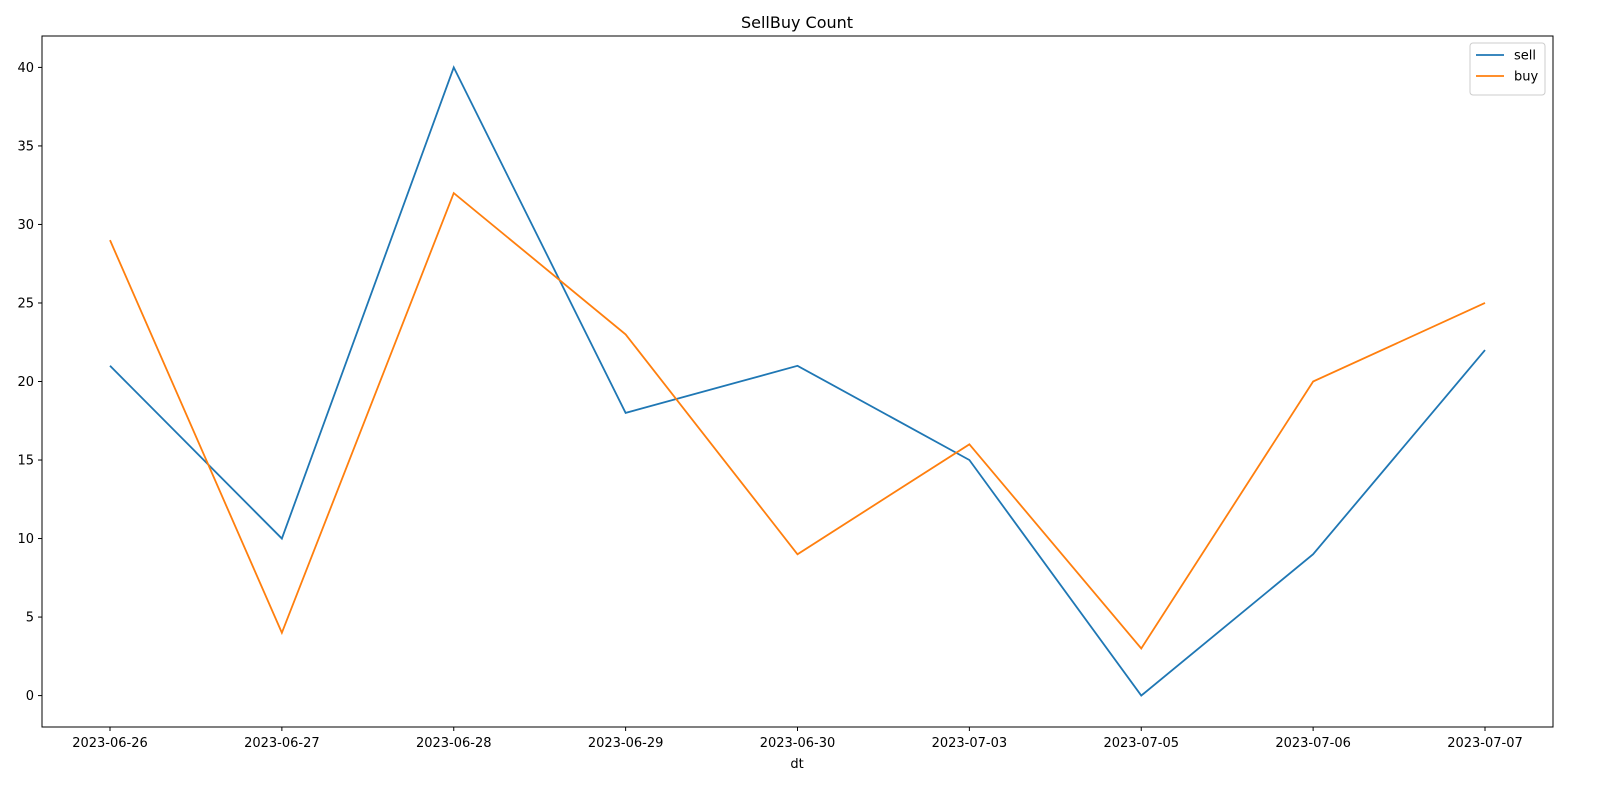  I want to click on legend-label-sell: sell, so click(1525, 56).